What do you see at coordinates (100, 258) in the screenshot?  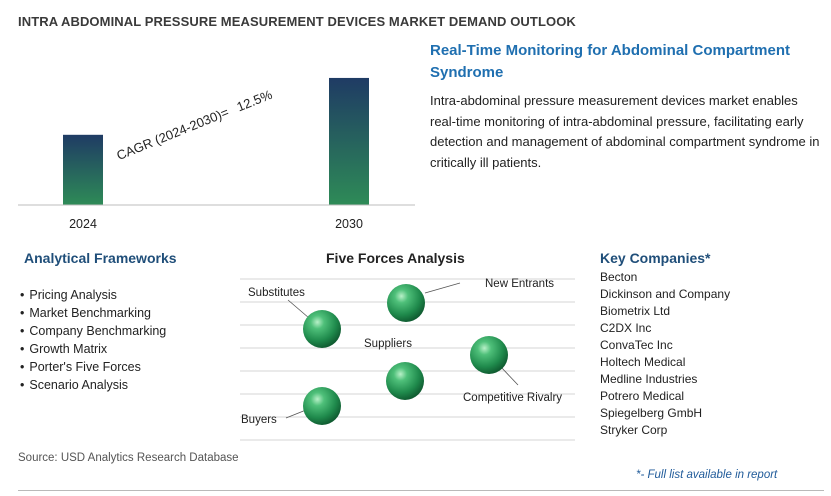 I see `frameworks-title: Analytical Frameworks` at bounding box center [100, 258].